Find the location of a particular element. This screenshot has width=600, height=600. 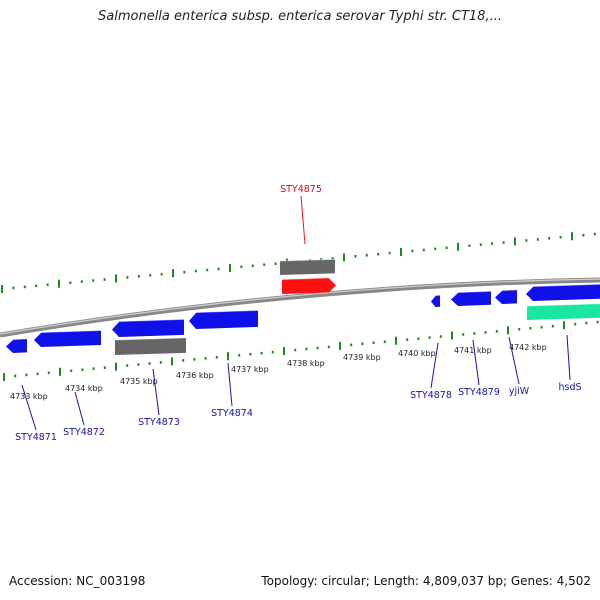

kbp-tick-label: 4739 kbp is located at coordinates (362, 357).